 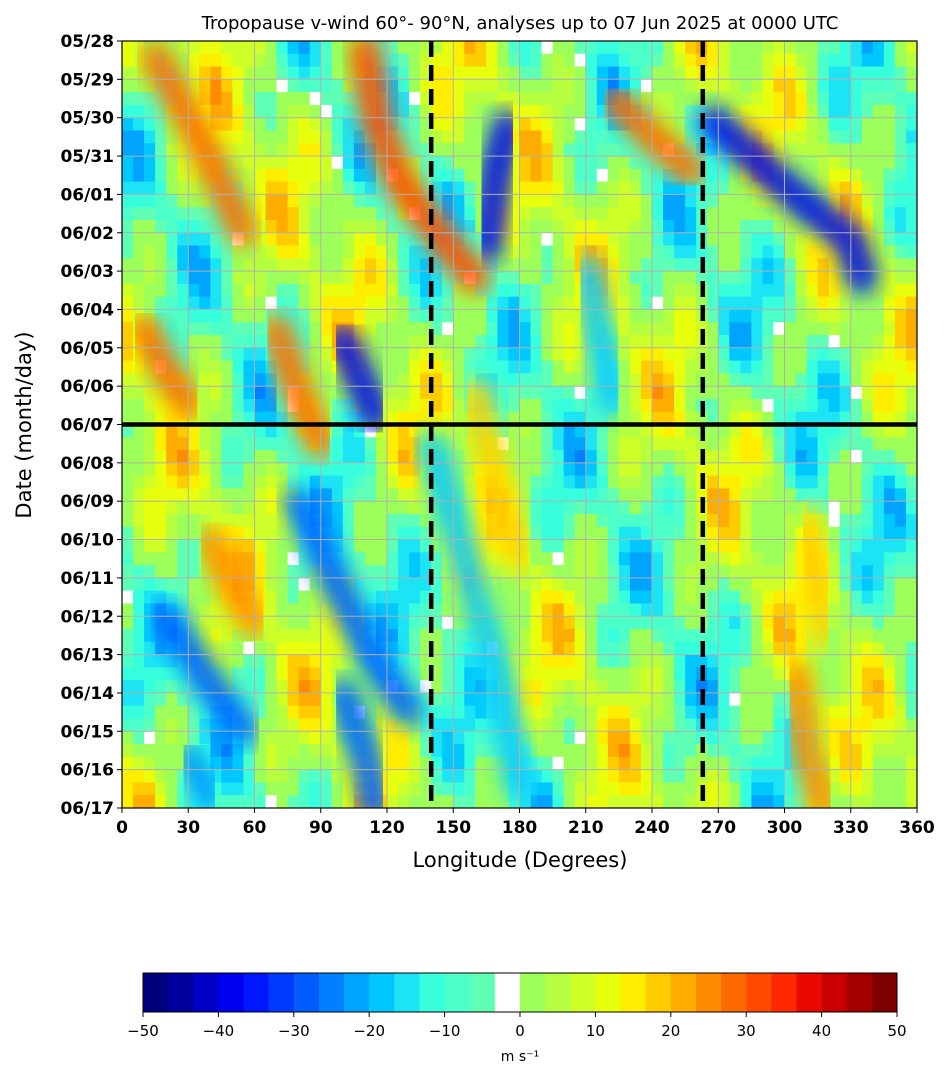 I want to click on wind-feature-core, so click(x=359, y=747).